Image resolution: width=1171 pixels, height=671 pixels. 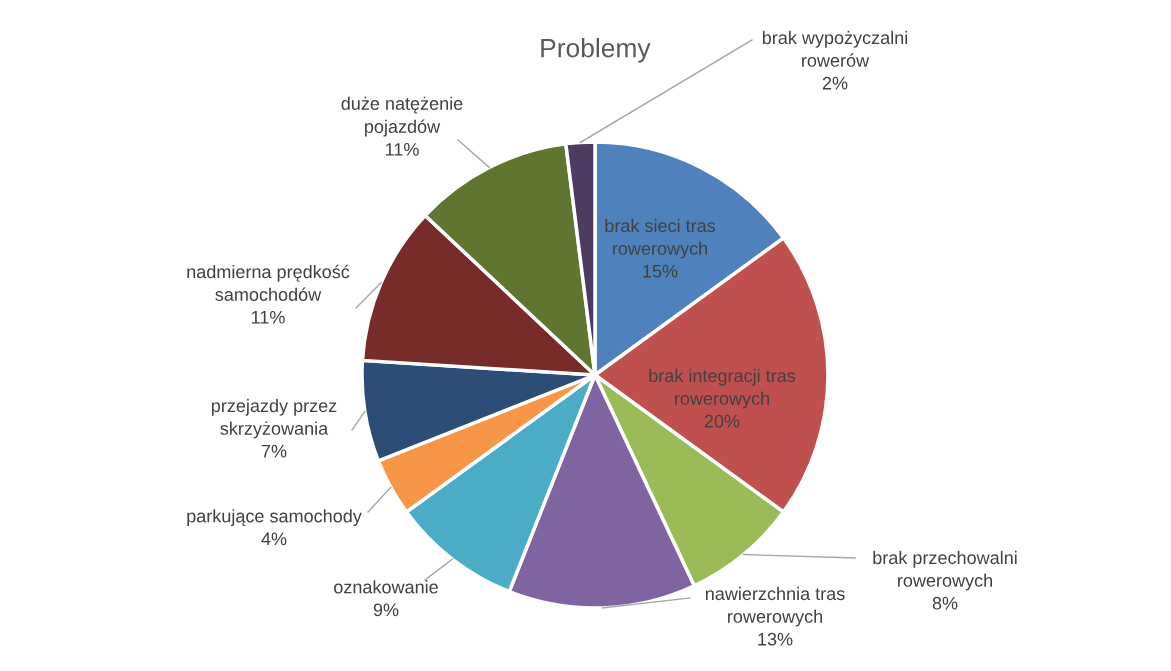 What do you see at coordinates (722, 388) in the screenshot?
I see `slice-label: brak integracji tras rowerowych` at bounding box center [722, 388].